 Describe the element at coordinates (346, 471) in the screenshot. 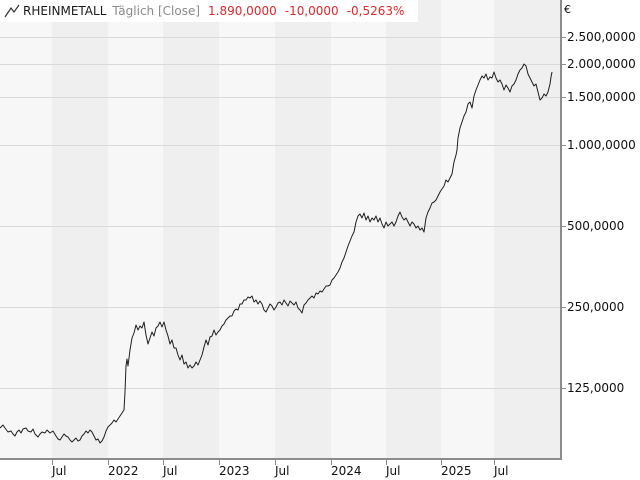

I see `x-tick-label: 2024` at that location.